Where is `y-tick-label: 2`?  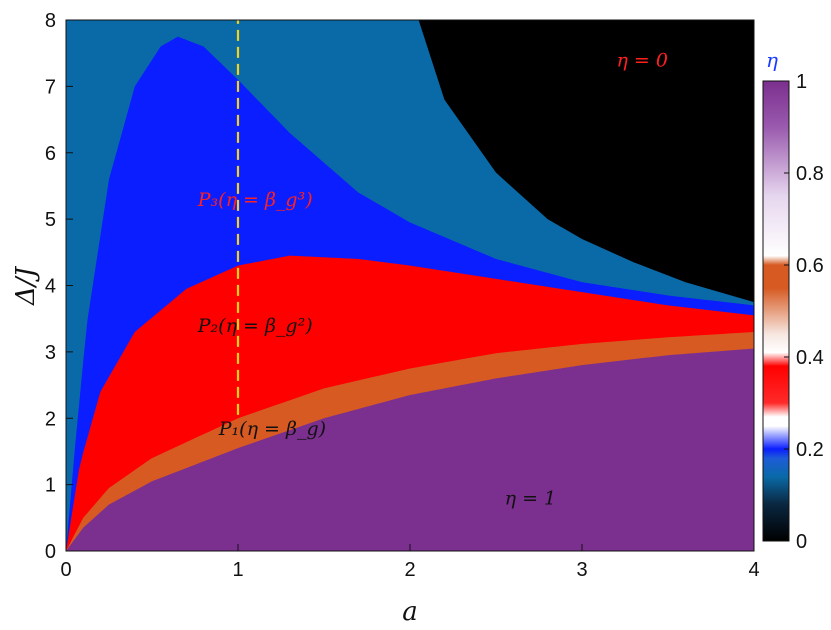 y-tick-label: 2 is located at coordinates (50, 419).